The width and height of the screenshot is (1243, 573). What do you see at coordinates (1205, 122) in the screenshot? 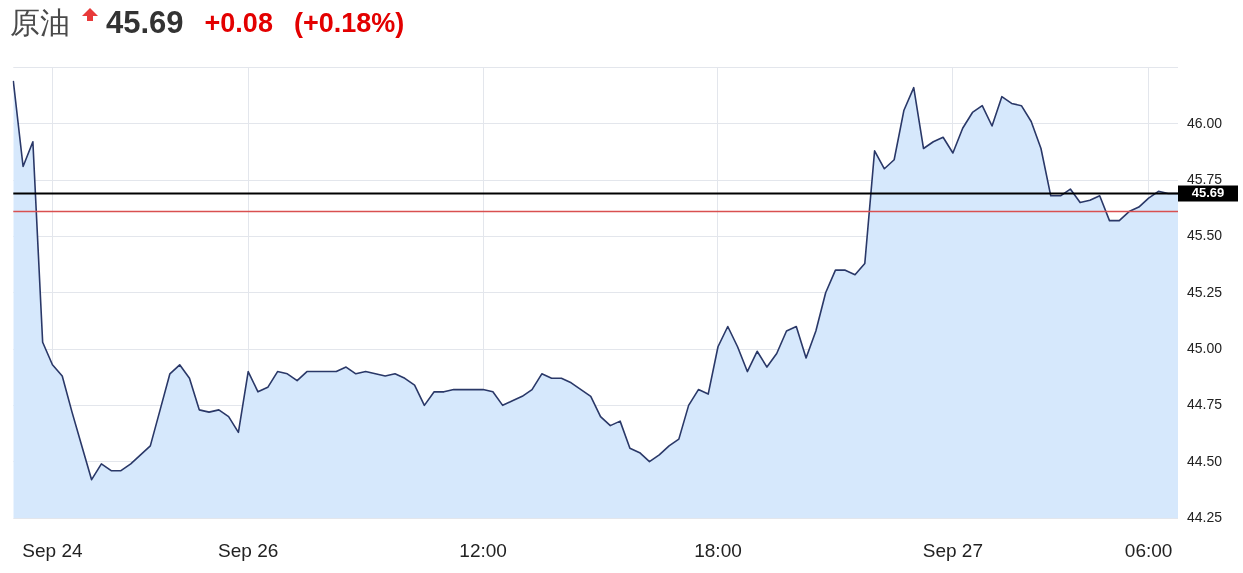
I see `y-tick-label: 46.00` at bounding box center [1205, 122].